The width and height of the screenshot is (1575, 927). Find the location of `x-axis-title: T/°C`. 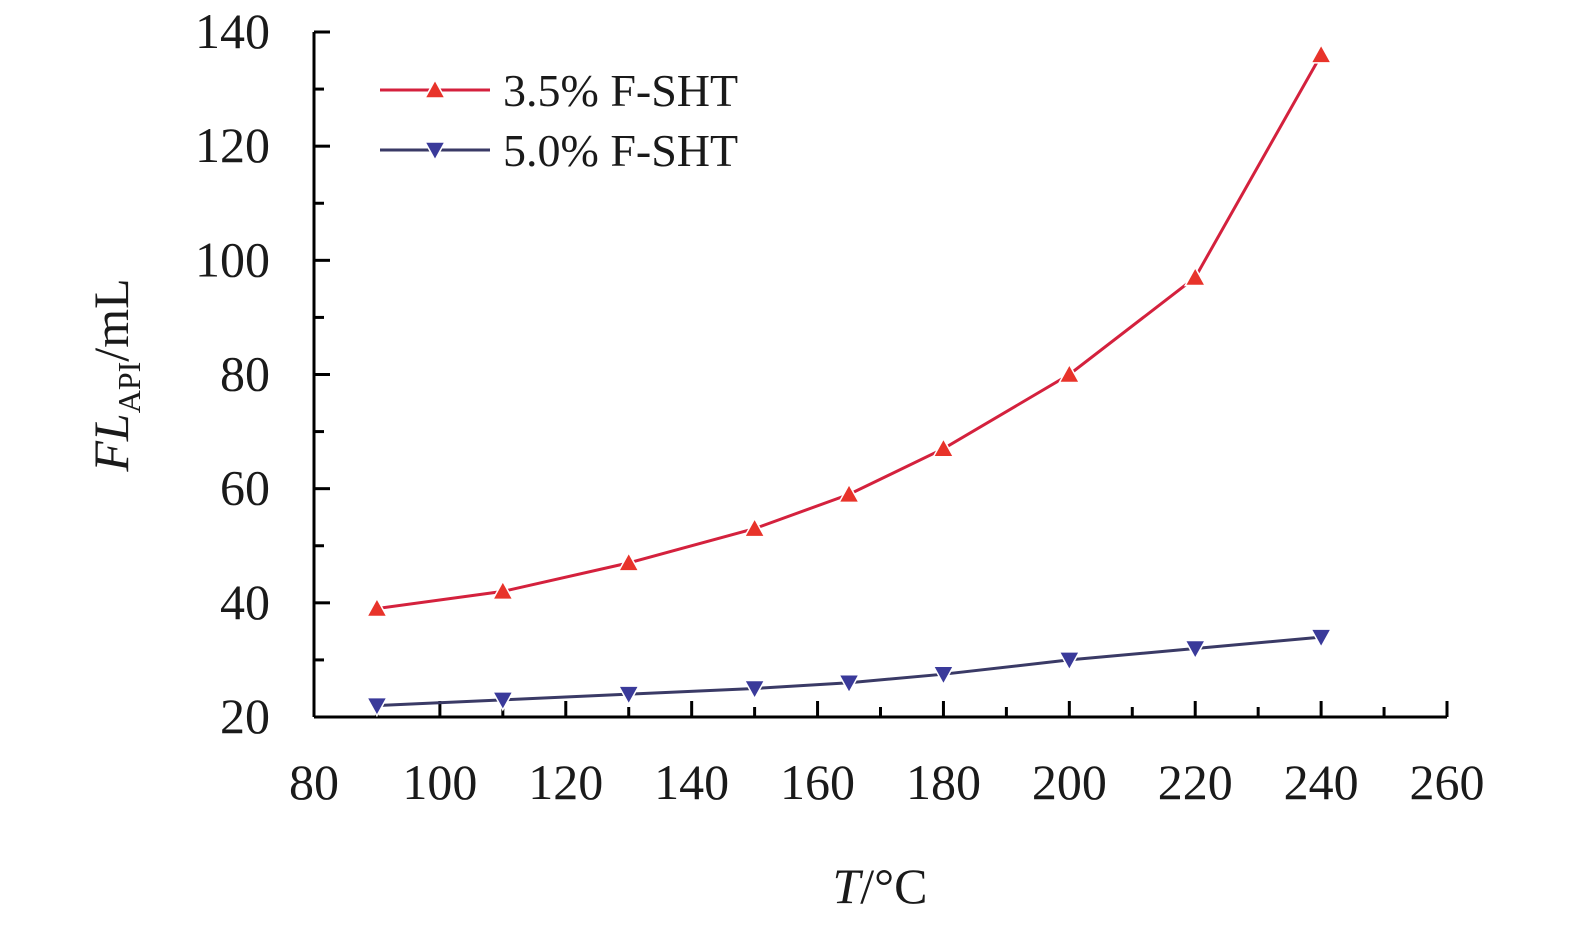

x-axis-title: T/°C is located at coordinates (879, 886).